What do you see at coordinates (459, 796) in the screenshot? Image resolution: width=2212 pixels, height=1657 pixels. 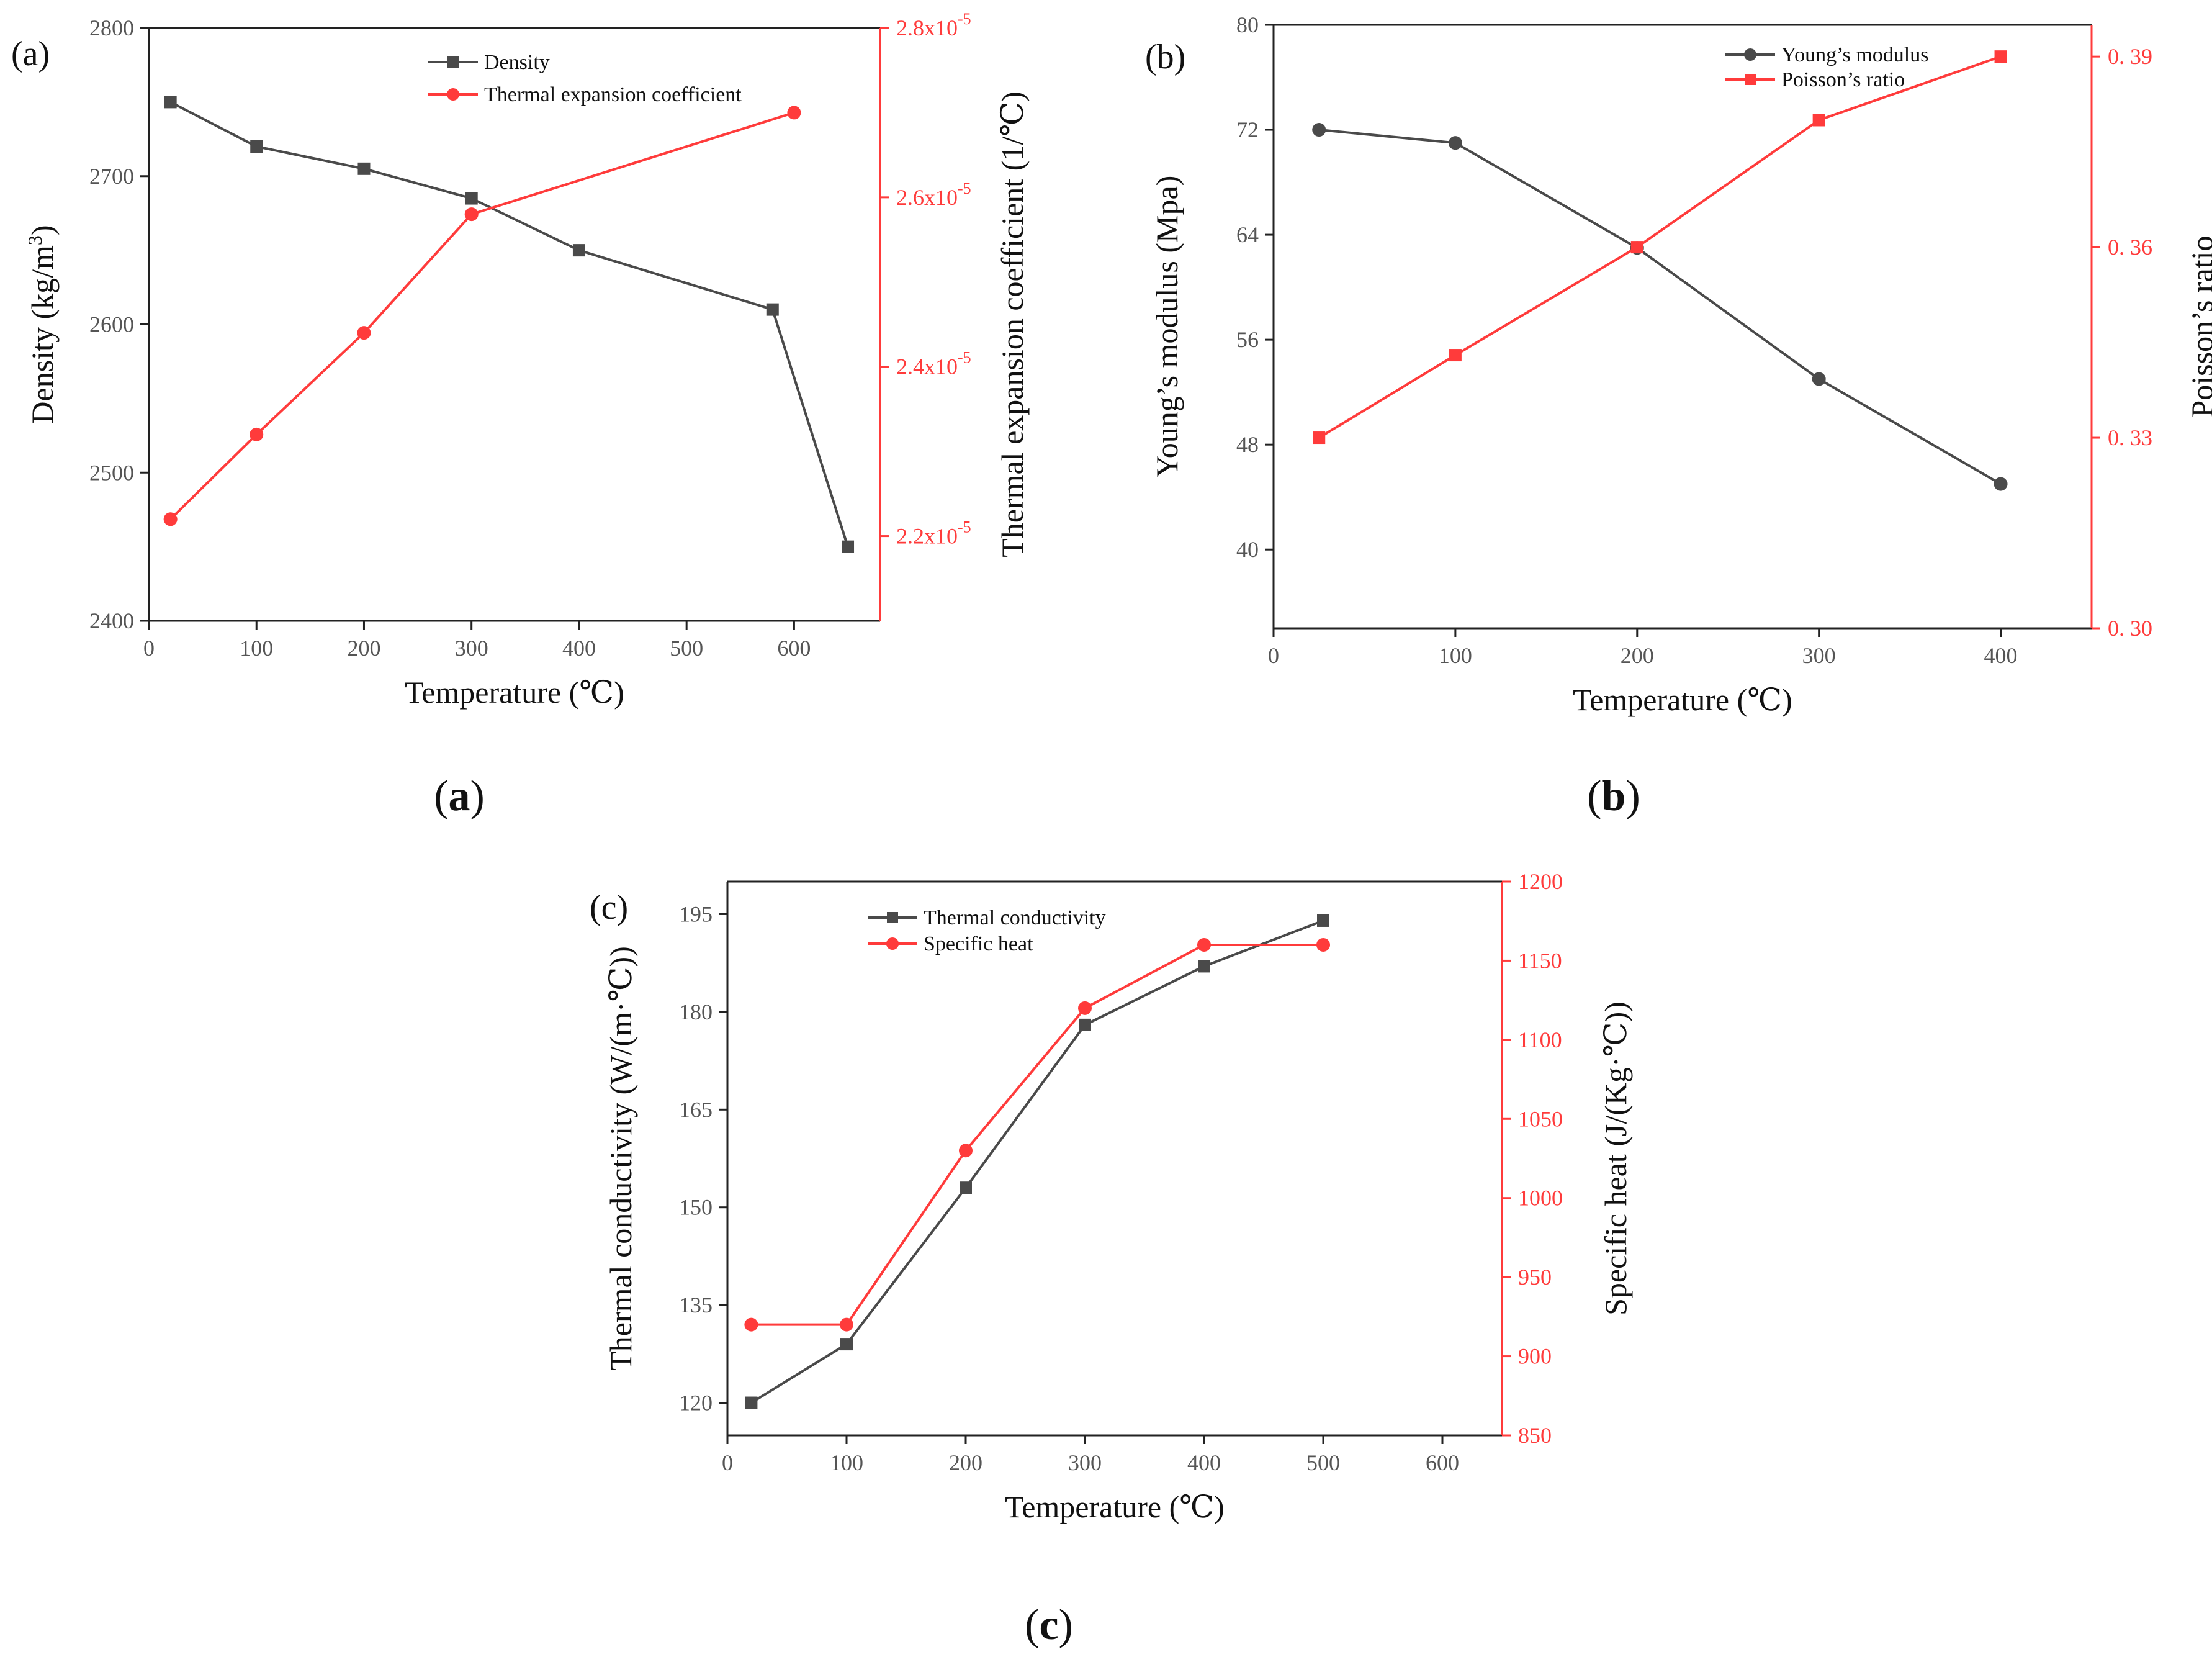 I see `caption-a: (a)` at bounding box center [459, 796].